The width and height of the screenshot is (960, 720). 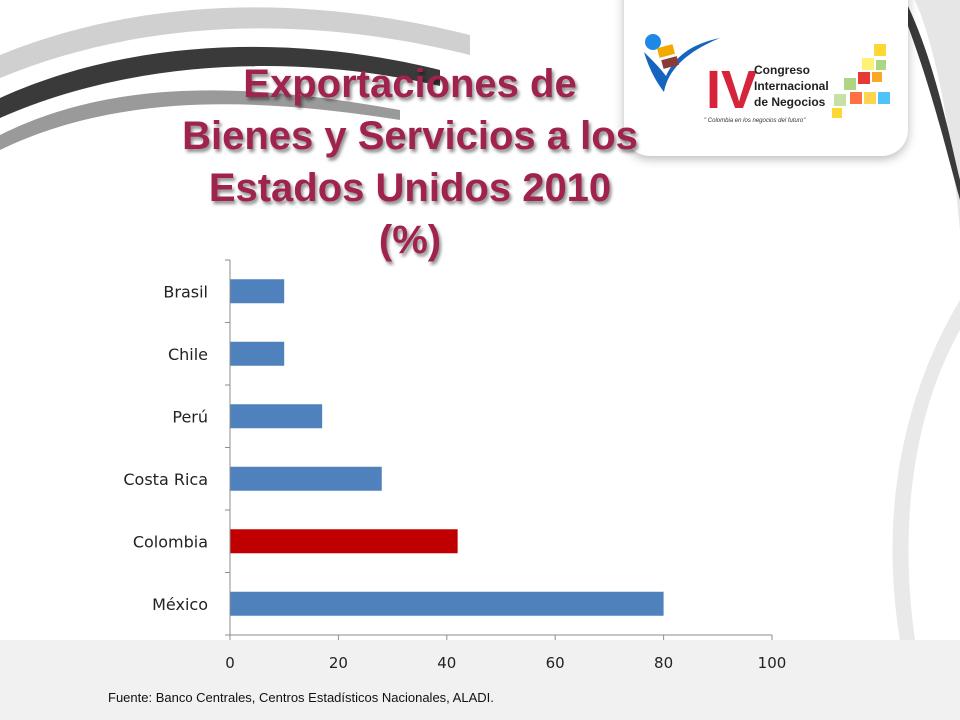 What do you see at coordinates (446, 663) in the screenshot?
I see `x-tick-label: 40` at bounding box center [446, 663].